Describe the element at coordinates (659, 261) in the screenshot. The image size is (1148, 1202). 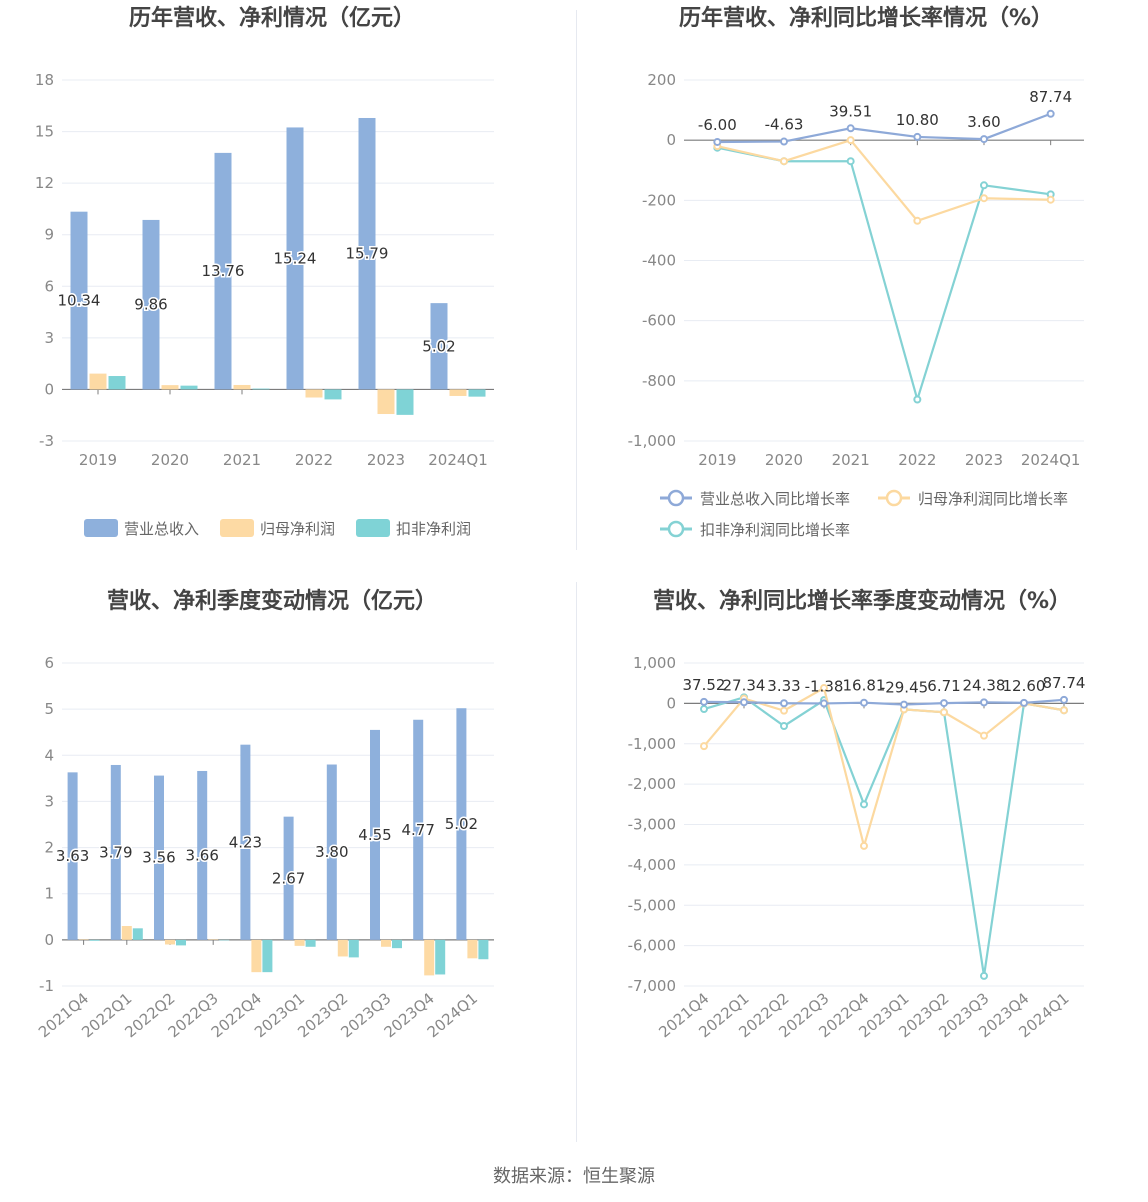
I see `y-tick-label: -400` at that location.